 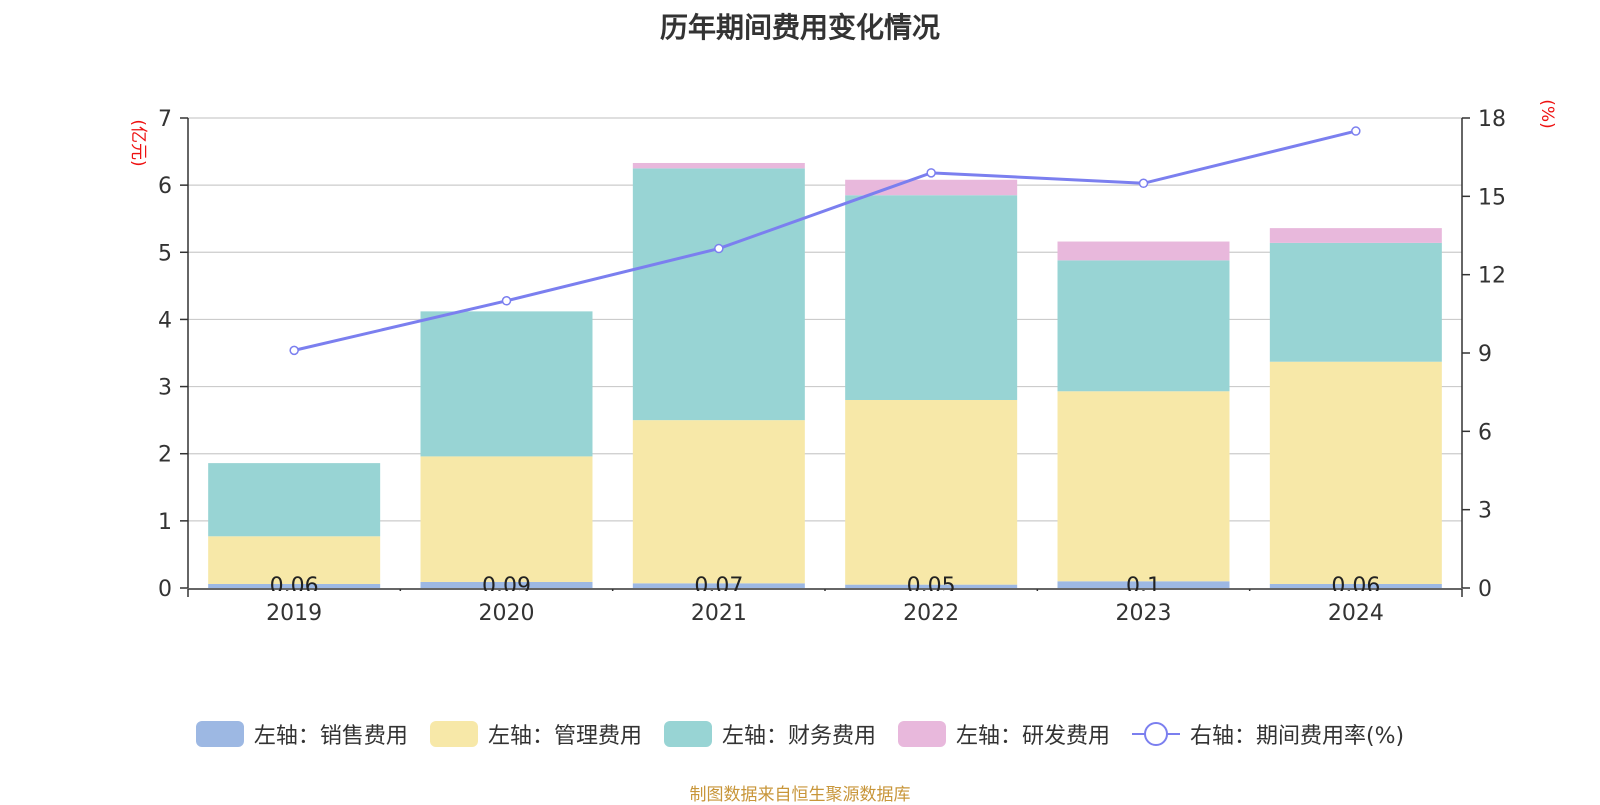 What do you see at coordinates (165, 455) in the screenshot?
I see `left-tick-label: 2` at bounding box center [165, 455].